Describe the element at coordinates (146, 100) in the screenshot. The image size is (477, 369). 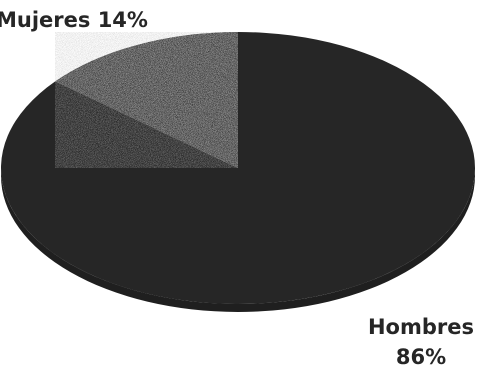
I see `pie-slice-mujeres` at that location.